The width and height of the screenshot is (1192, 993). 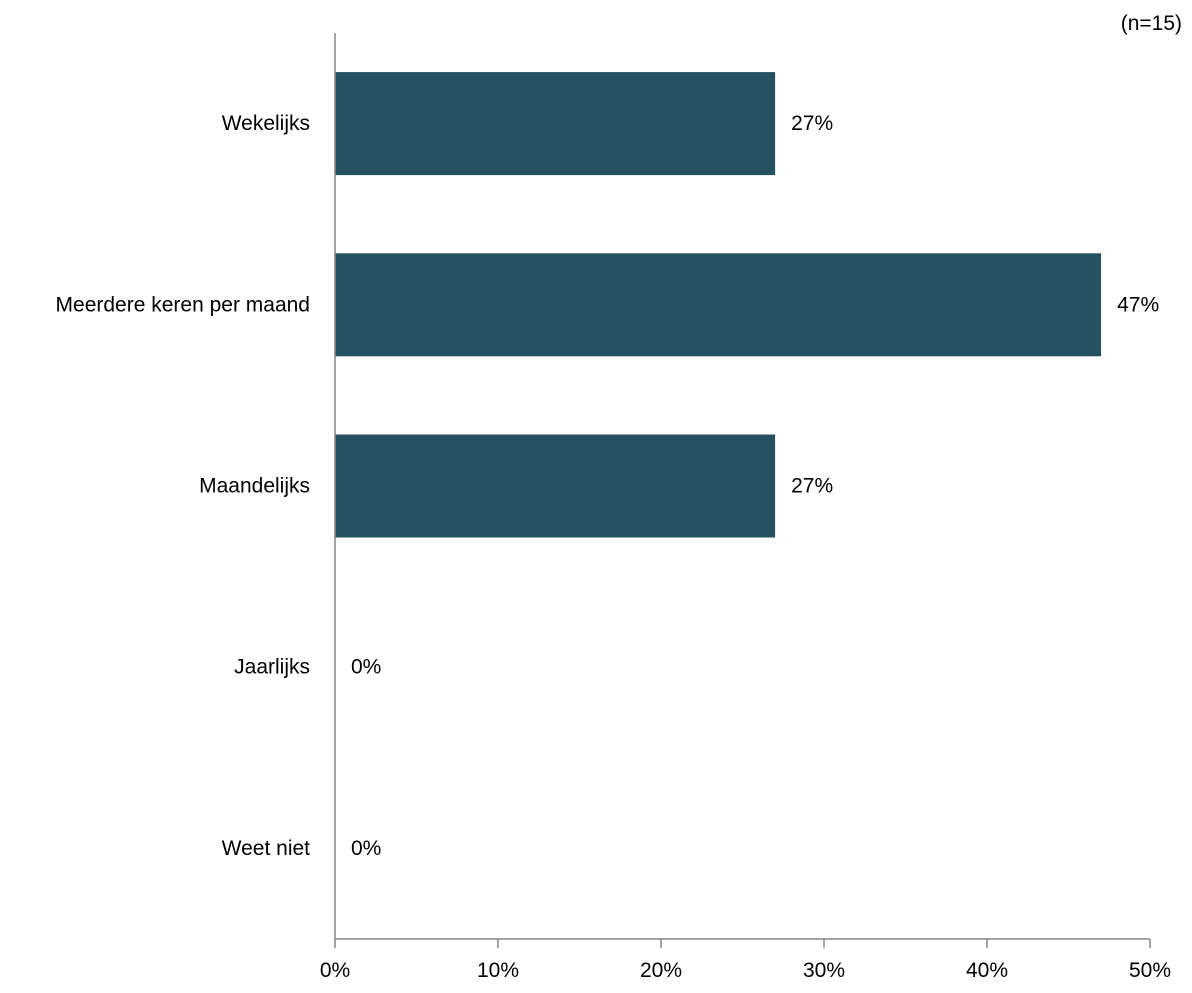 What do you see at coordinates (498, 970) in the screenshot?
I see `x-tick-label-1: 10%` at bounding box center [498, 970].